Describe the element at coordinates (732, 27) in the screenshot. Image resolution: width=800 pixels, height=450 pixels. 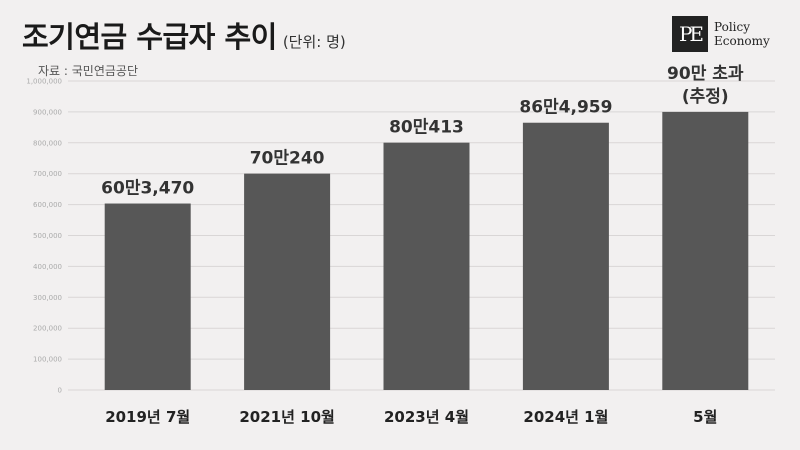
I see `logo-line-1: Policy` at that location.